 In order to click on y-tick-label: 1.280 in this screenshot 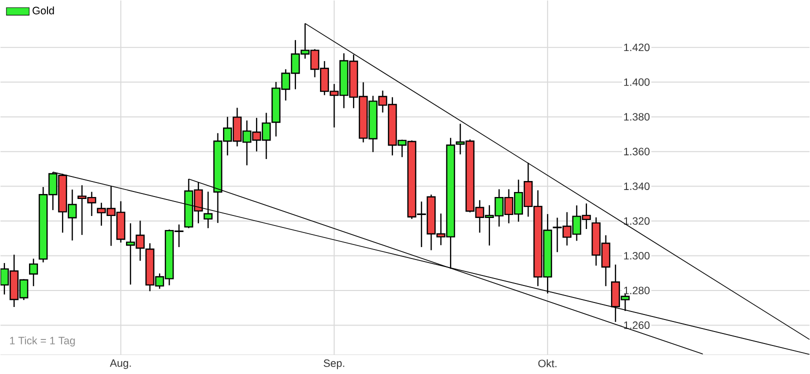, I will do `click(637, 290)`.